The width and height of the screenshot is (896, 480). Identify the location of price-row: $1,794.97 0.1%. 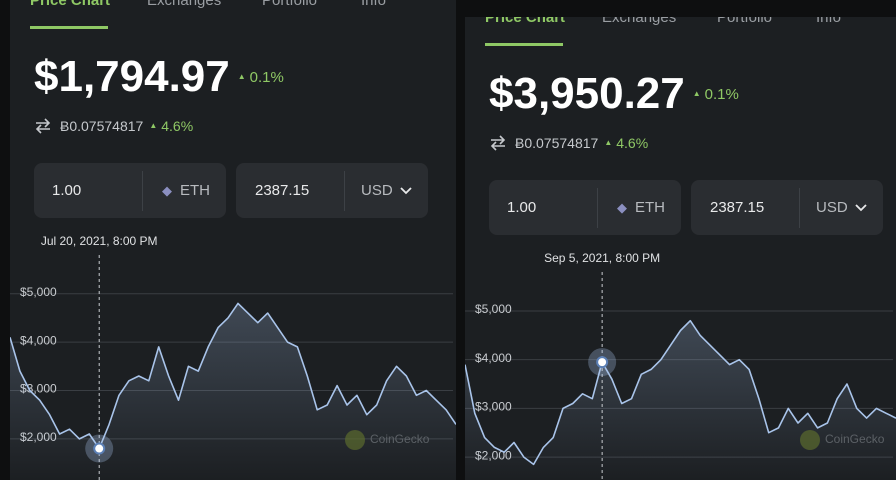
(159, 77).